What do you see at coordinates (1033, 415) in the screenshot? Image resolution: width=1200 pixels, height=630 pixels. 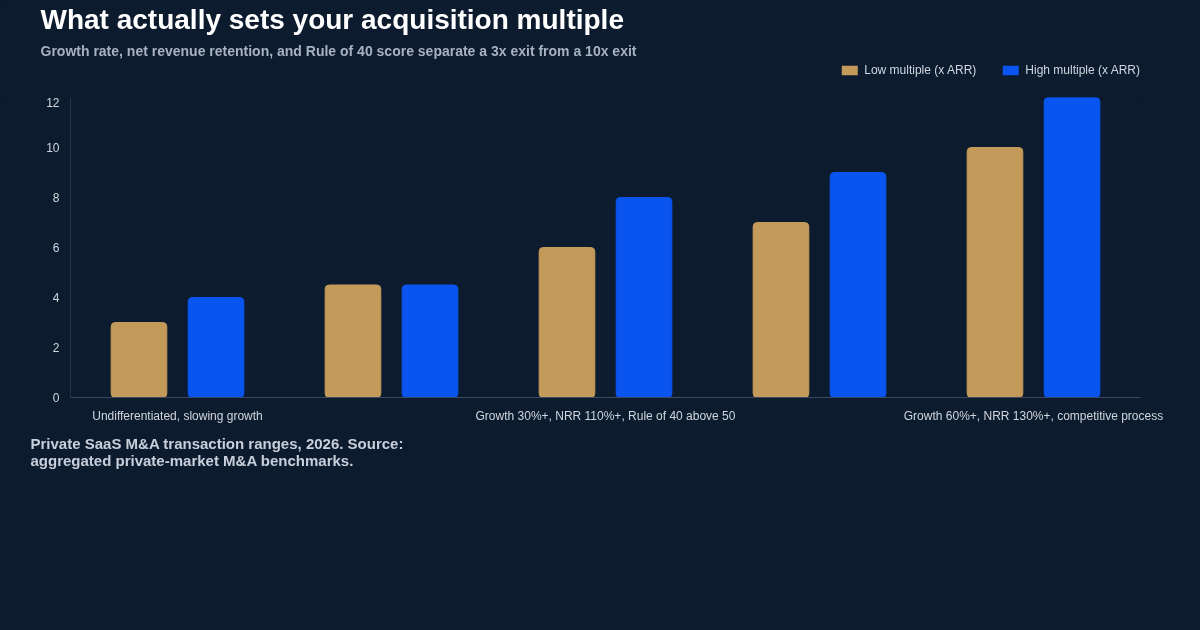 I see `x-tick-label: Growth 60%+, NRR 130%+, competitive process` at bounding box center [1033, 415].